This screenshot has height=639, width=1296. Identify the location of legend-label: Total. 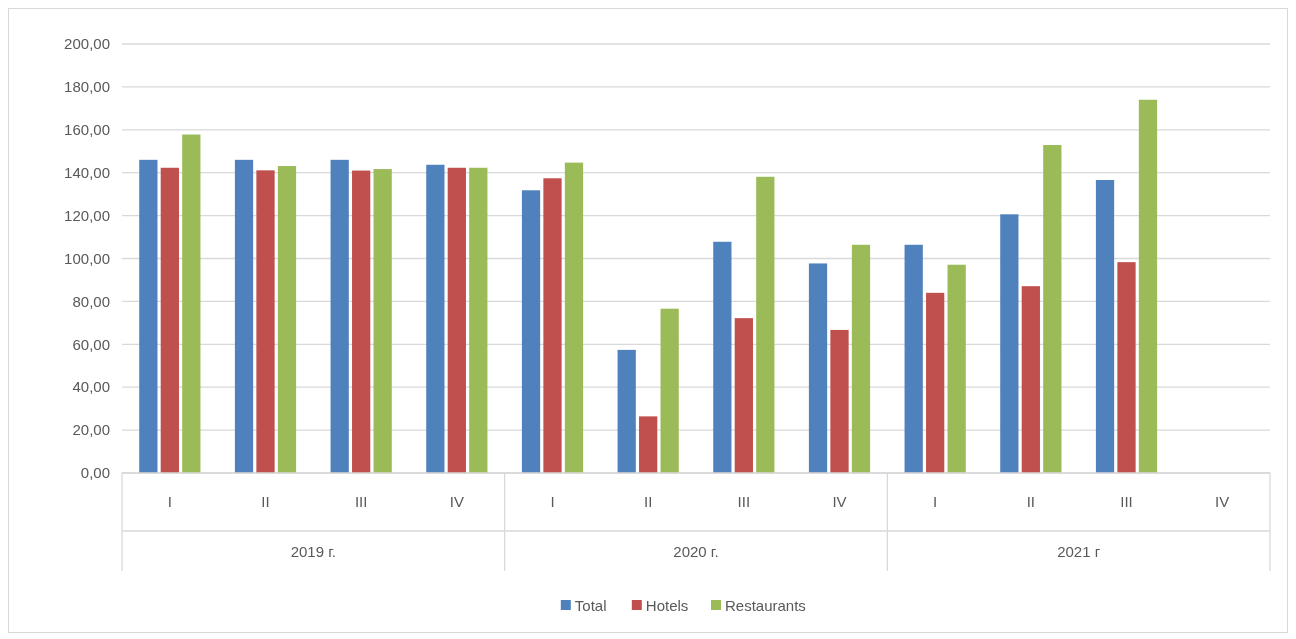
(590, 606).